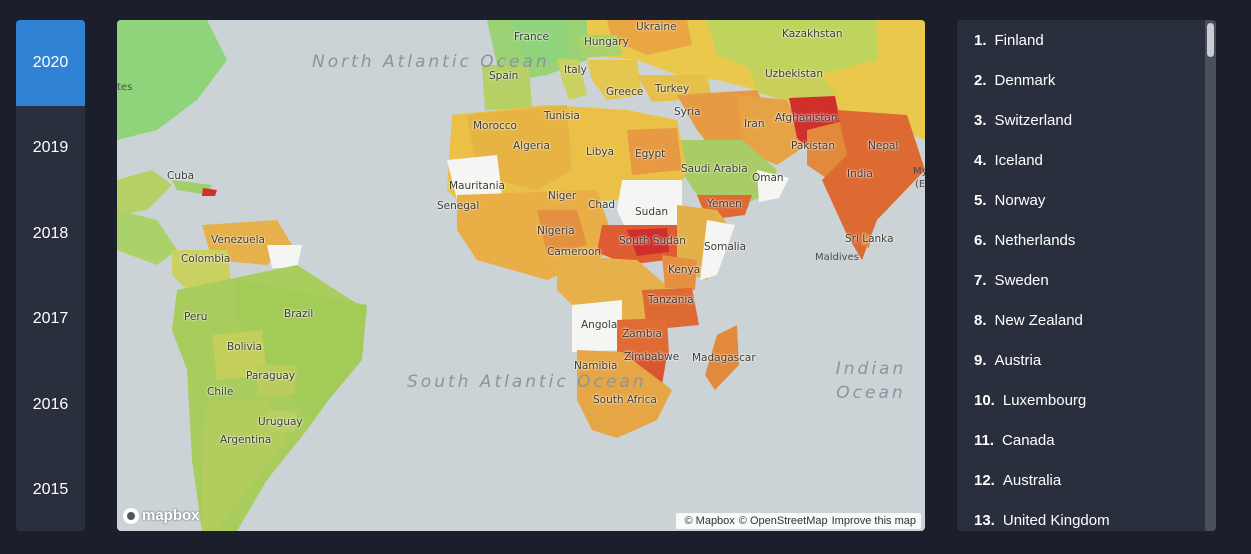 This screenshot has width=1251, height=554. I want to click on list-item: 6. Netherlands, so click(1081, 240).